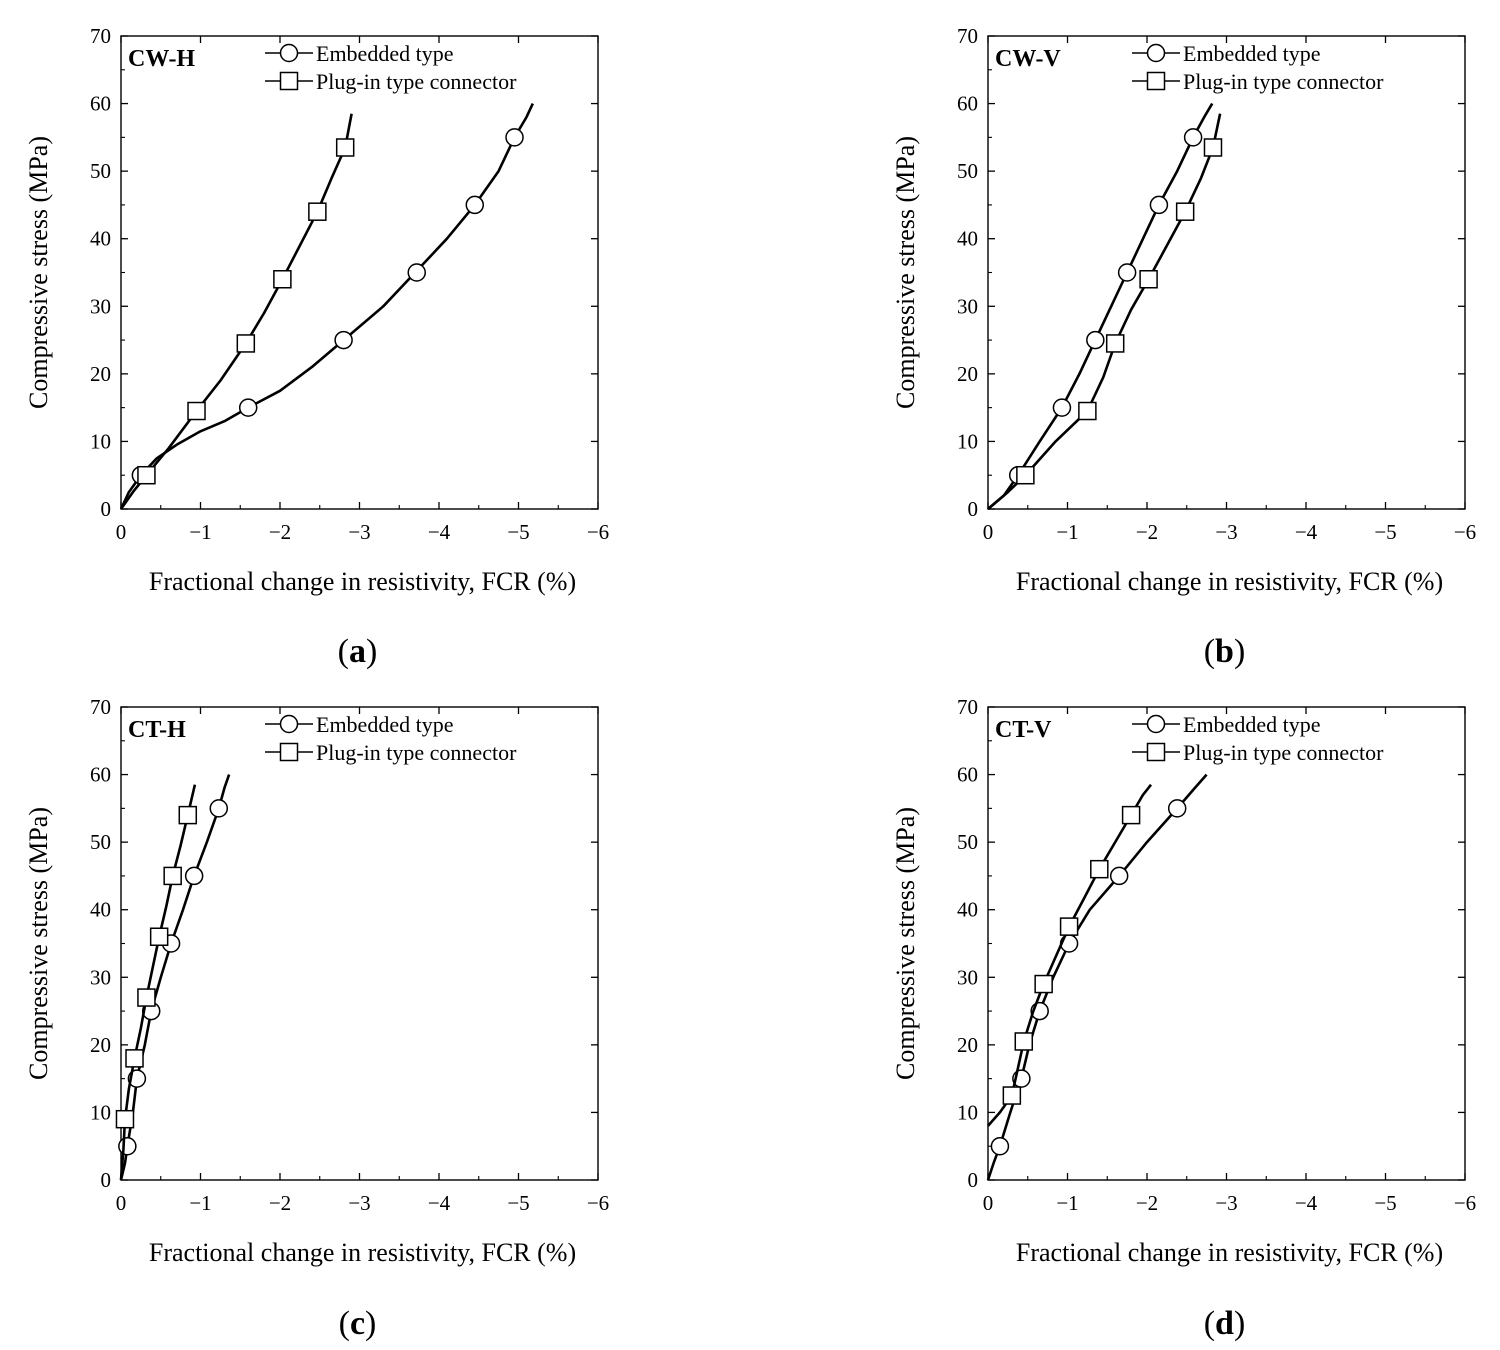 The height and width of the screenshot is (1350, 1500). What do you see at coordinates (358, 1323) in the screenshot?
I see `panel-caption: (c)` at bounding box center [358, 1323].